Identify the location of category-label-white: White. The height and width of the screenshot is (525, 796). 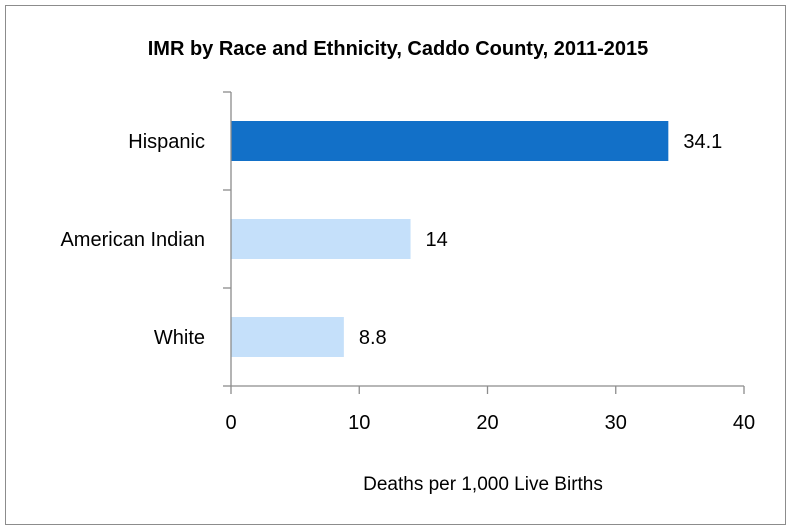
(179, 338).